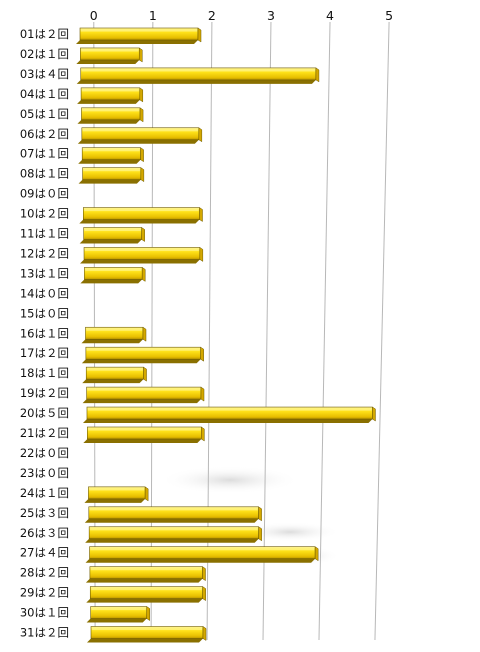 Image resolution: width=480 pixels, height=652 pixels. I want to click on category-label: 18は１回, so click(44, 373).